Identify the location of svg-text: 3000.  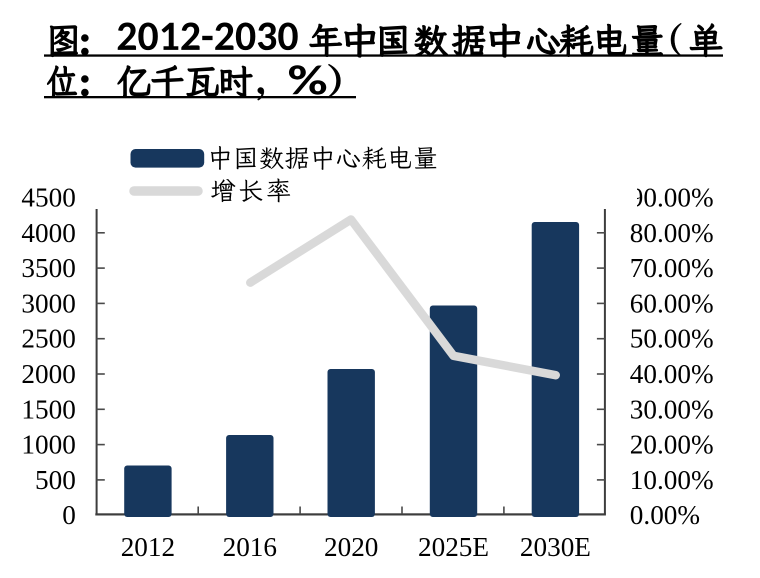
(48, 303).